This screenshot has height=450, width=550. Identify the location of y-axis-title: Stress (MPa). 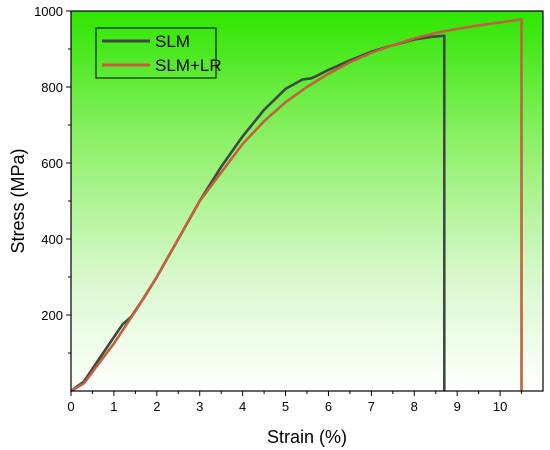
(18, 200).